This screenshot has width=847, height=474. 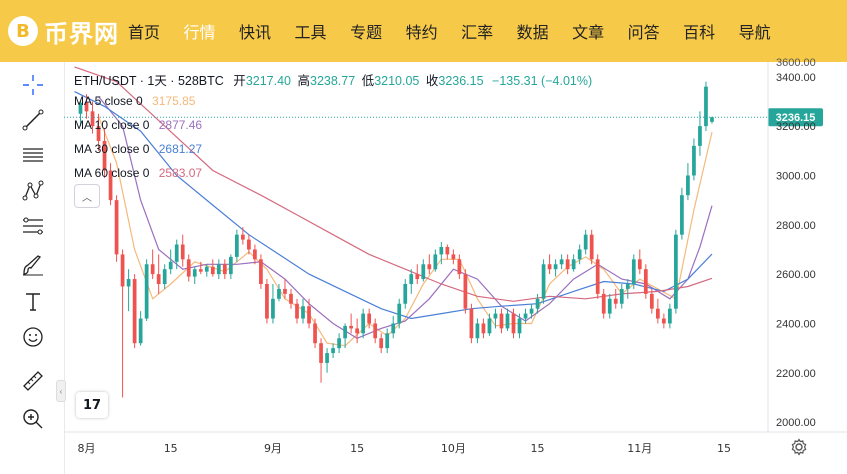 I want to click on text-icon, so click(x=33, y=301).